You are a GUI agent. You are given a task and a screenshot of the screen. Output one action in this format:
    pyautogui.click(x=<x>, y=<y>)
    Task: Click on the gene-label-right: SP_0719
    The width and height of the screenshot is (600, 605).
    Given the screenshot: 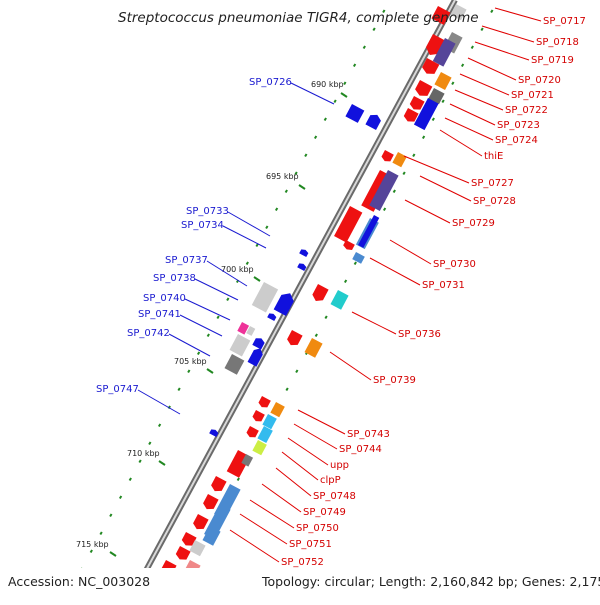 What is the action you would take?
    pyautogui.click(x=552, y=60)
    